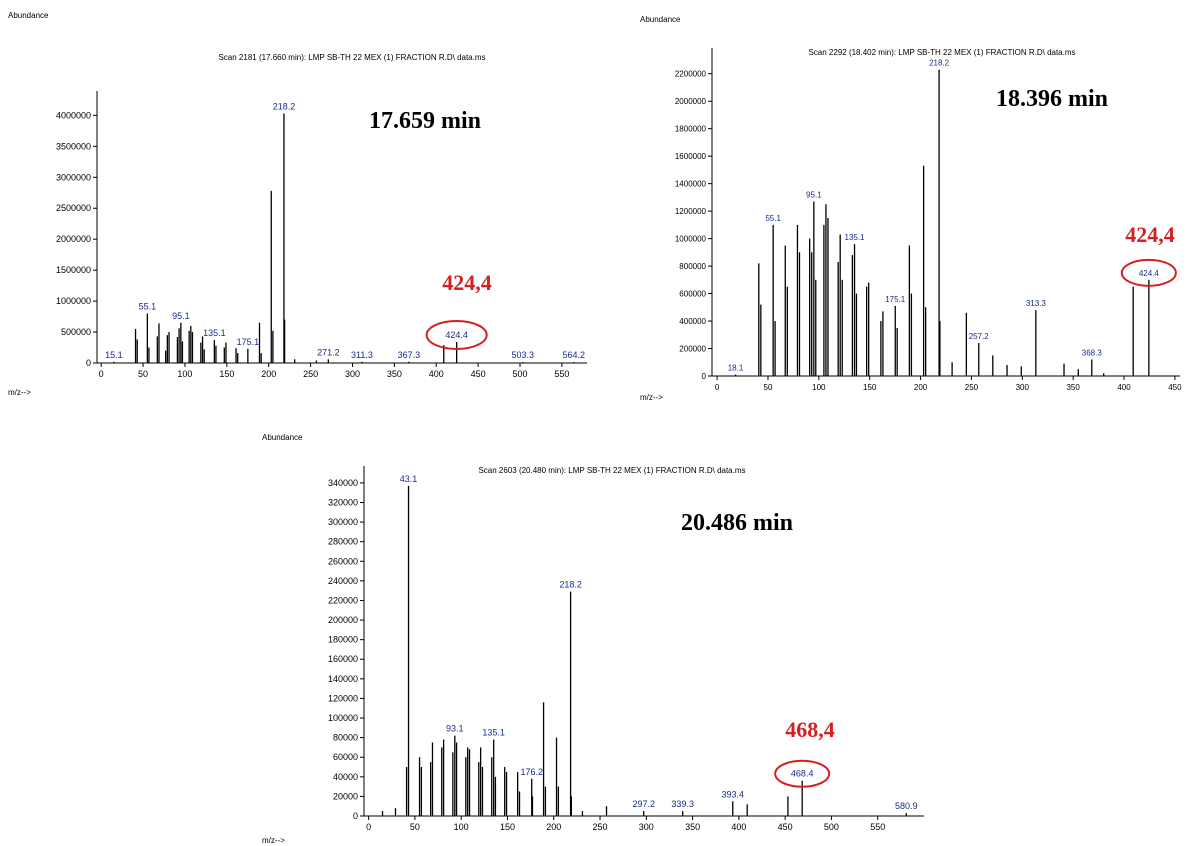 This screenshot has width=1187, height=846. Describe the element at coordinates (343, 640) in the screenshot. I see `y-tick-label: 180000` at that location.